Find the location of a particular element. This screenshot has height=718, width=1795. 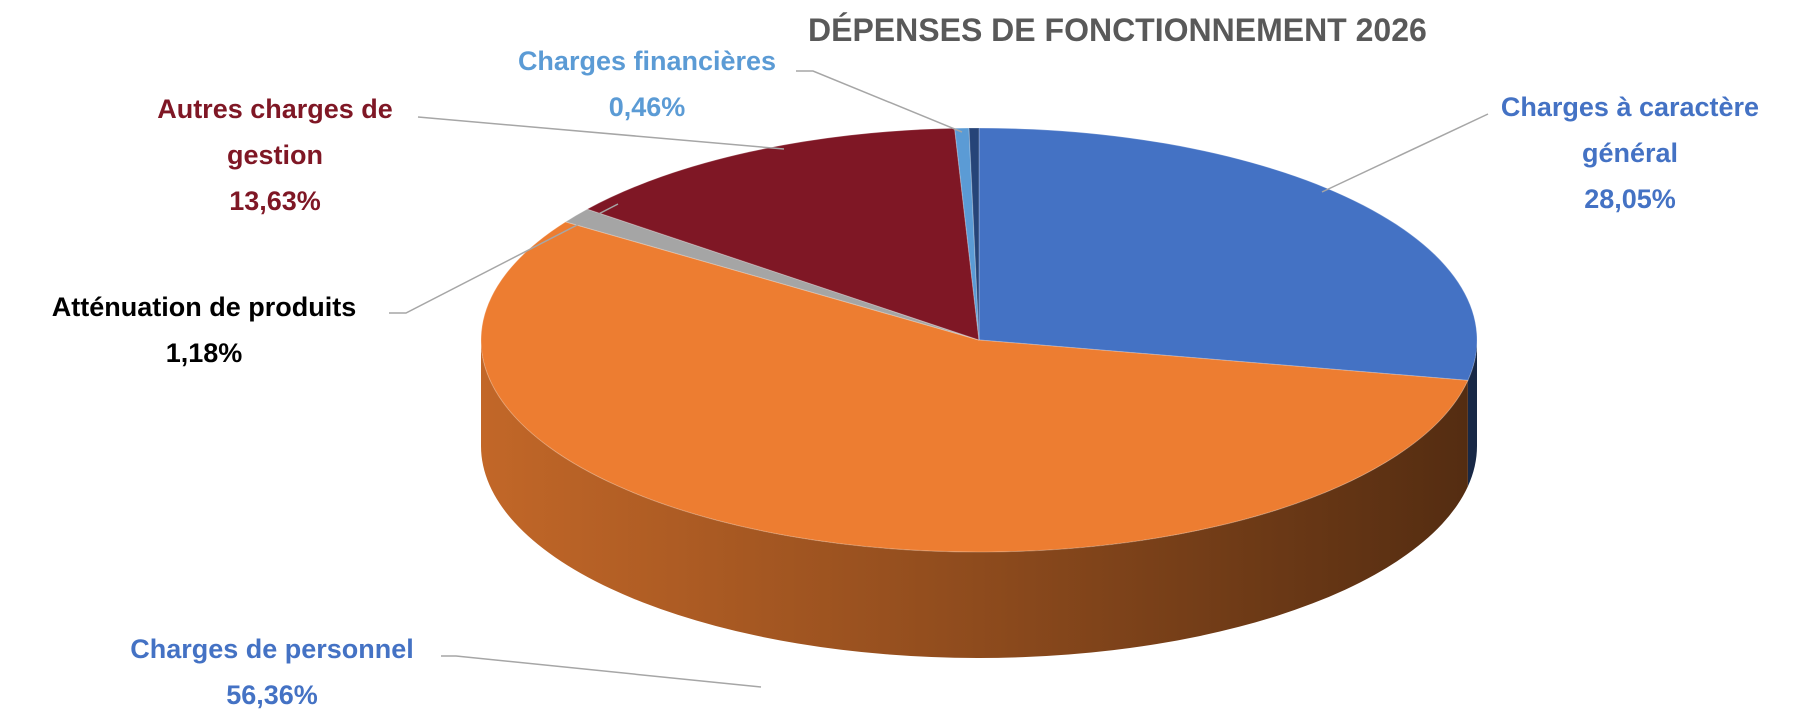

data-label: Autres charges de gestion 13,63% is located at coordinates (275, 155).